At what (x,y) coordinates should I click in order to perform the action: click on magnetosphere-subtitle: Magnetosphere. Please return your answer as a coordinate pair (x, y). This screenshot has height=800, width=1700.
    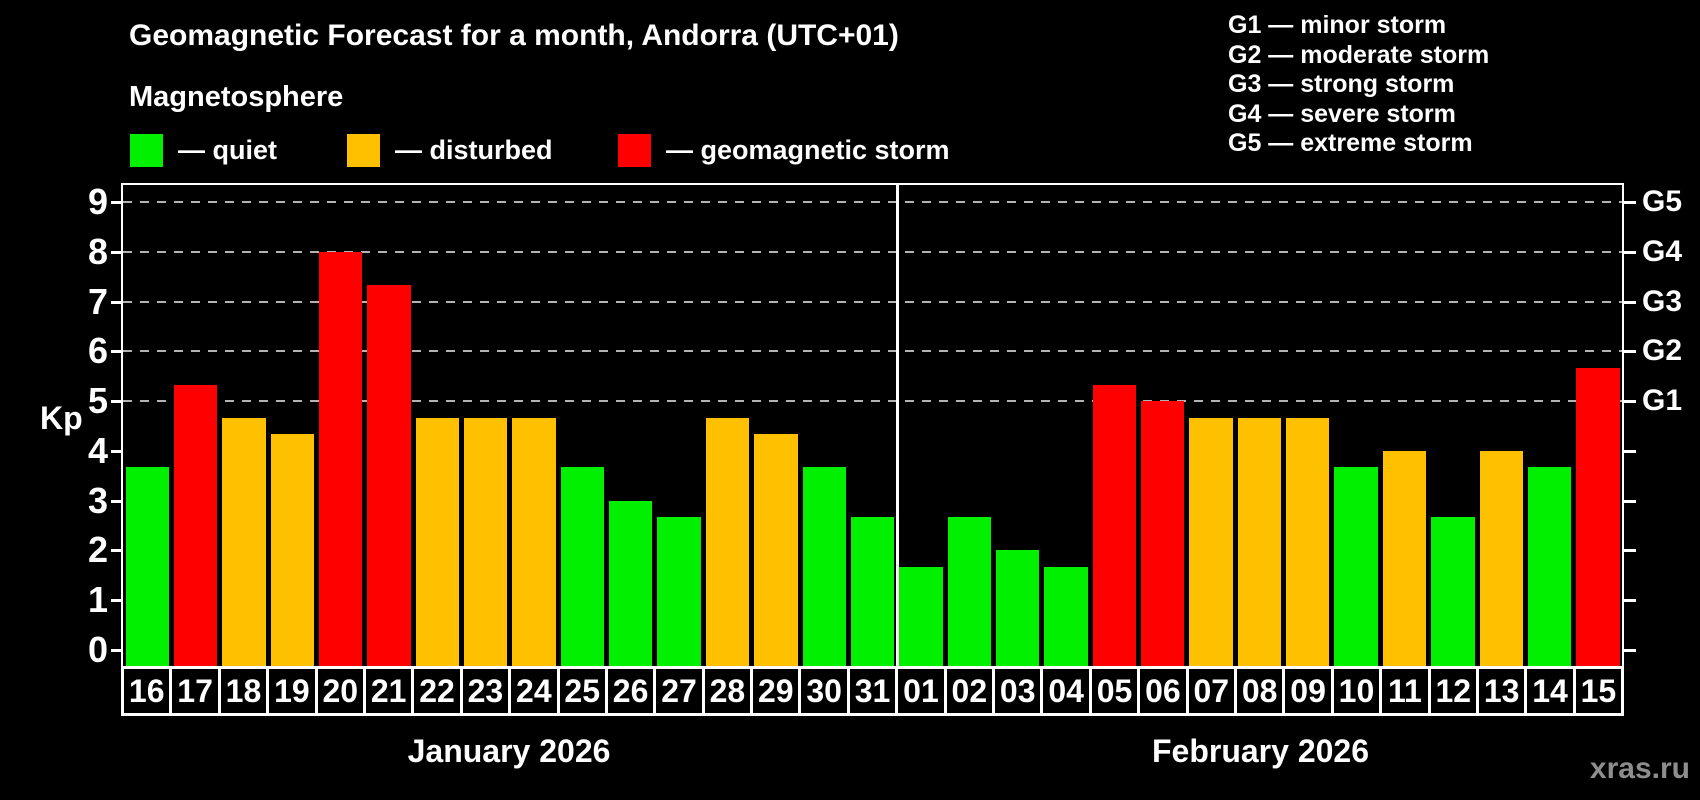
    Looking at the image, I should click on (236, 97).